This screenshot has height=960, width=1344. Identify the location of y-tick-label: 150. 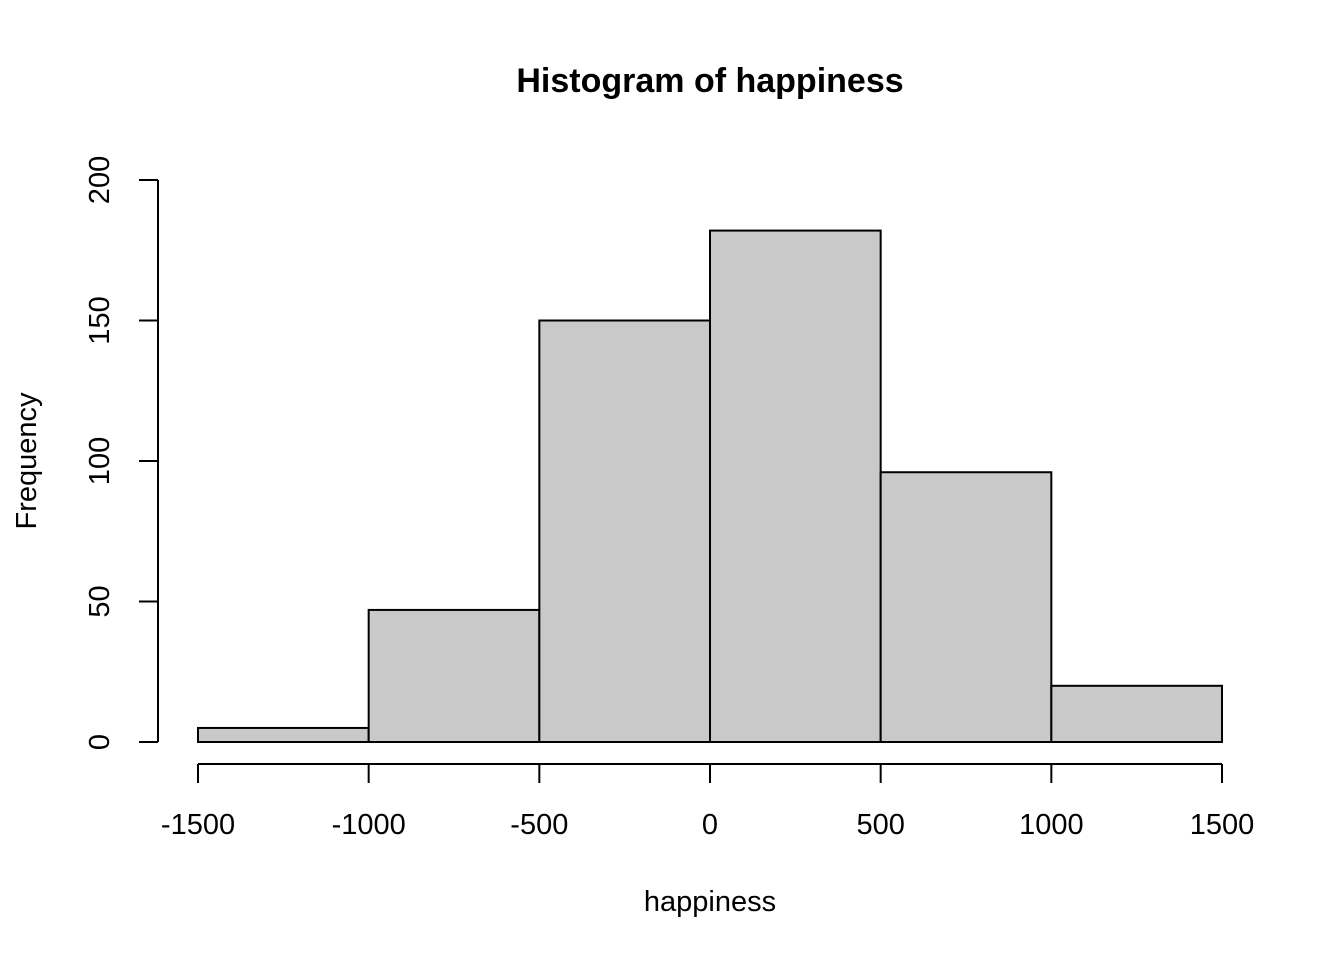
(100, 320).